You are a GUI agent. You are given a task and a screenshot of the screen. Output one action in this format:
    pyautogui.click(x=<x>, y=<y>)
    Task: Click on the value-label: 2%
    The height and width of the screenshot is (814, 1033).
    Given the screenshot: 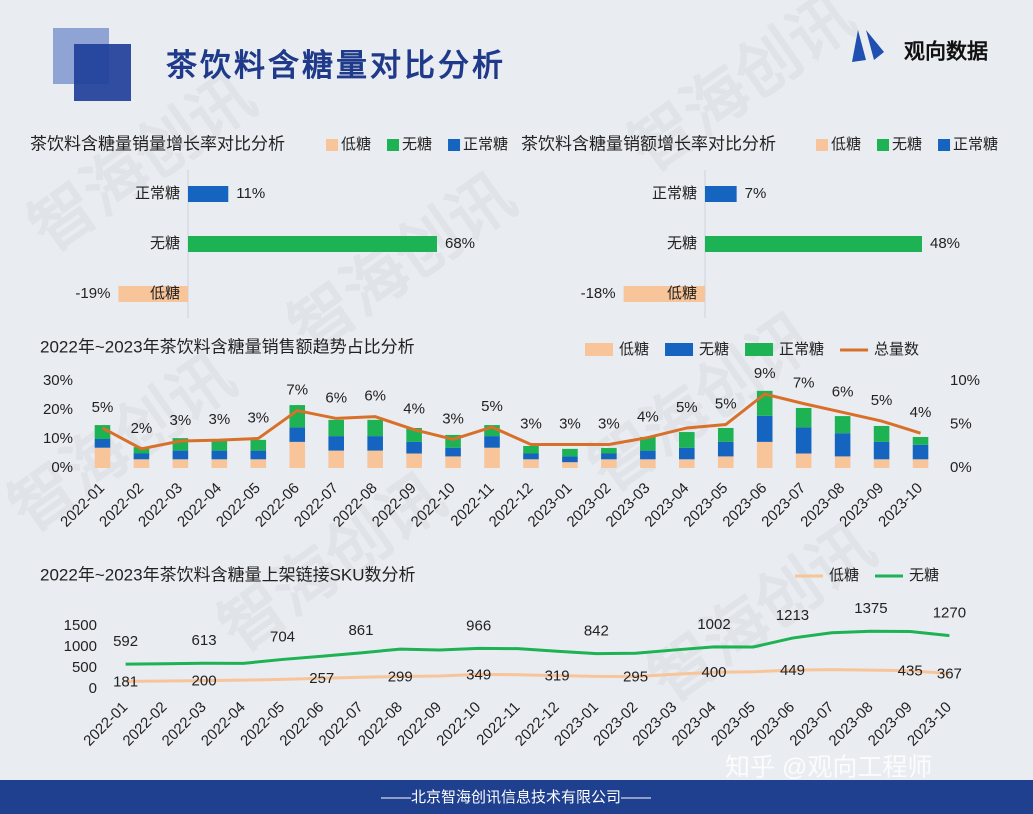 What is the action you would take?
    pyautogui.click(x=142, y=428)
    